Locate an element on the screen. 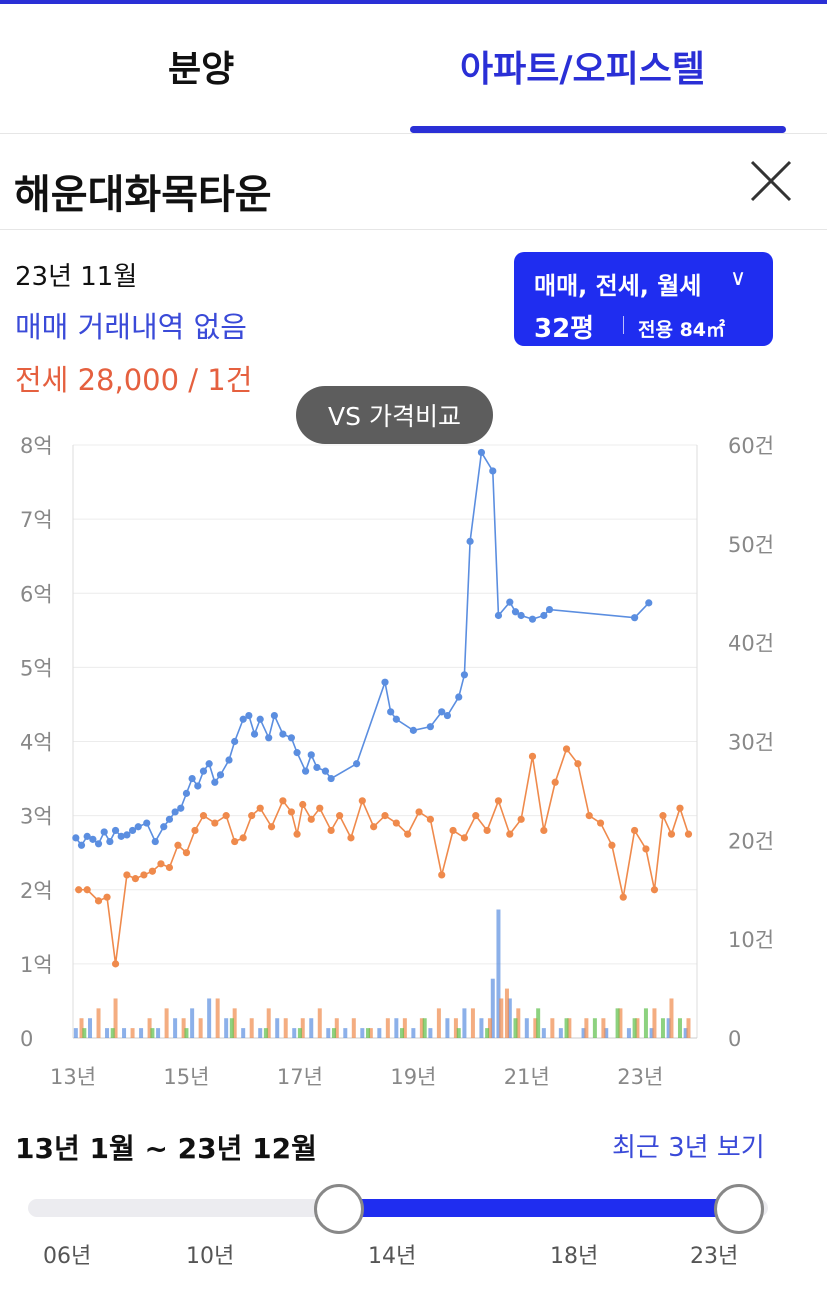 The image size is (827, 1308). y-right-tick-label: 40건 is located at coordinates (751, 644).